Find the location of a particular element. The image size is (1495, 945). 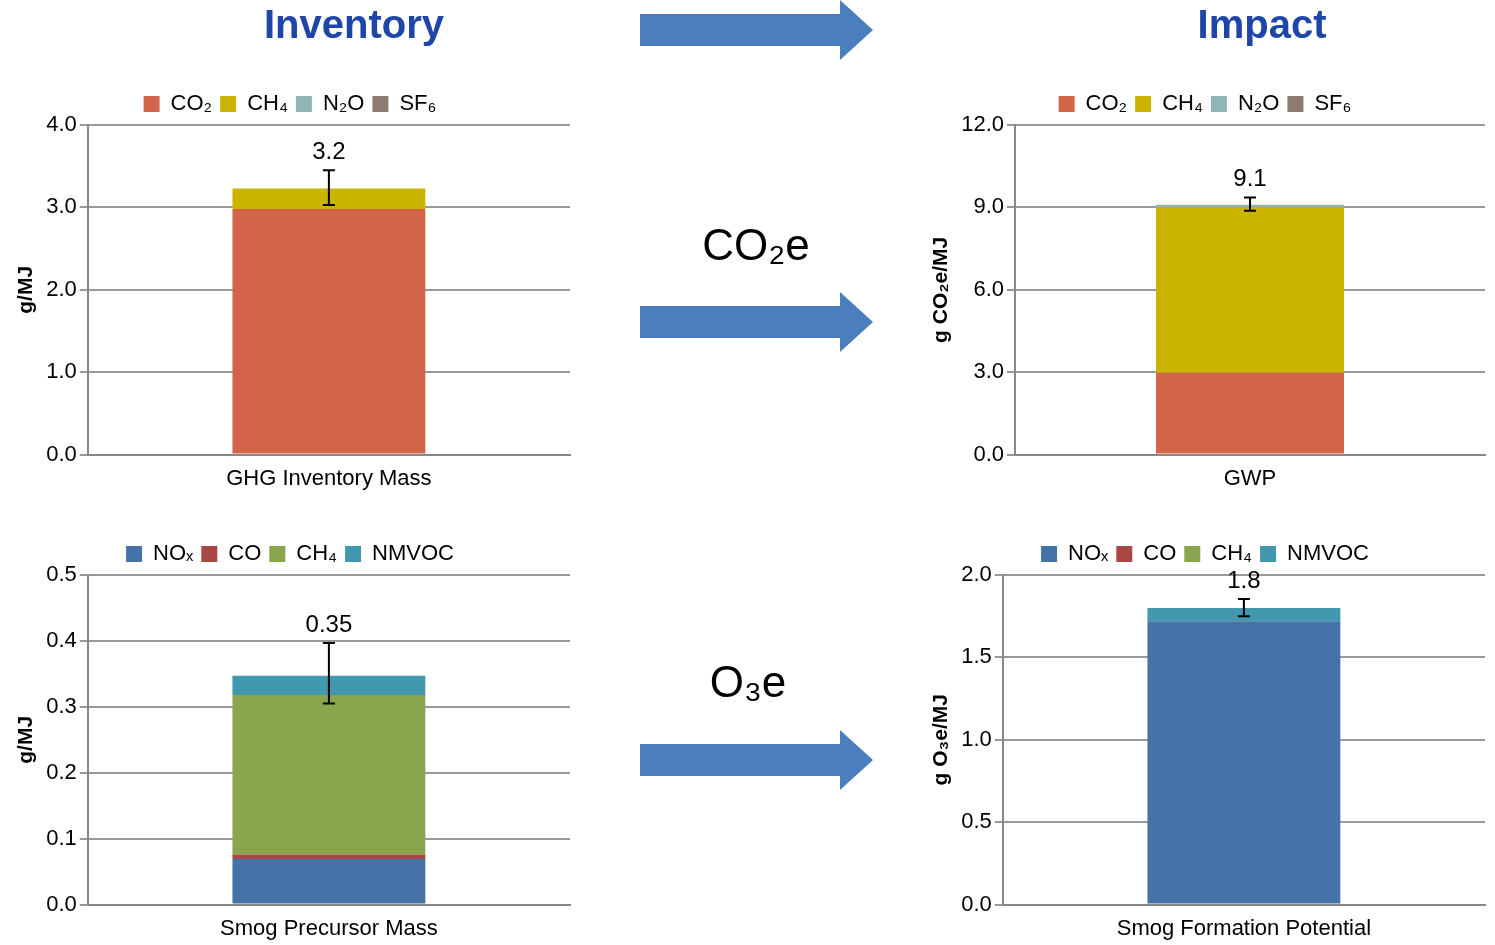

chart-title: Inventory is located at coordinates (353, 24).